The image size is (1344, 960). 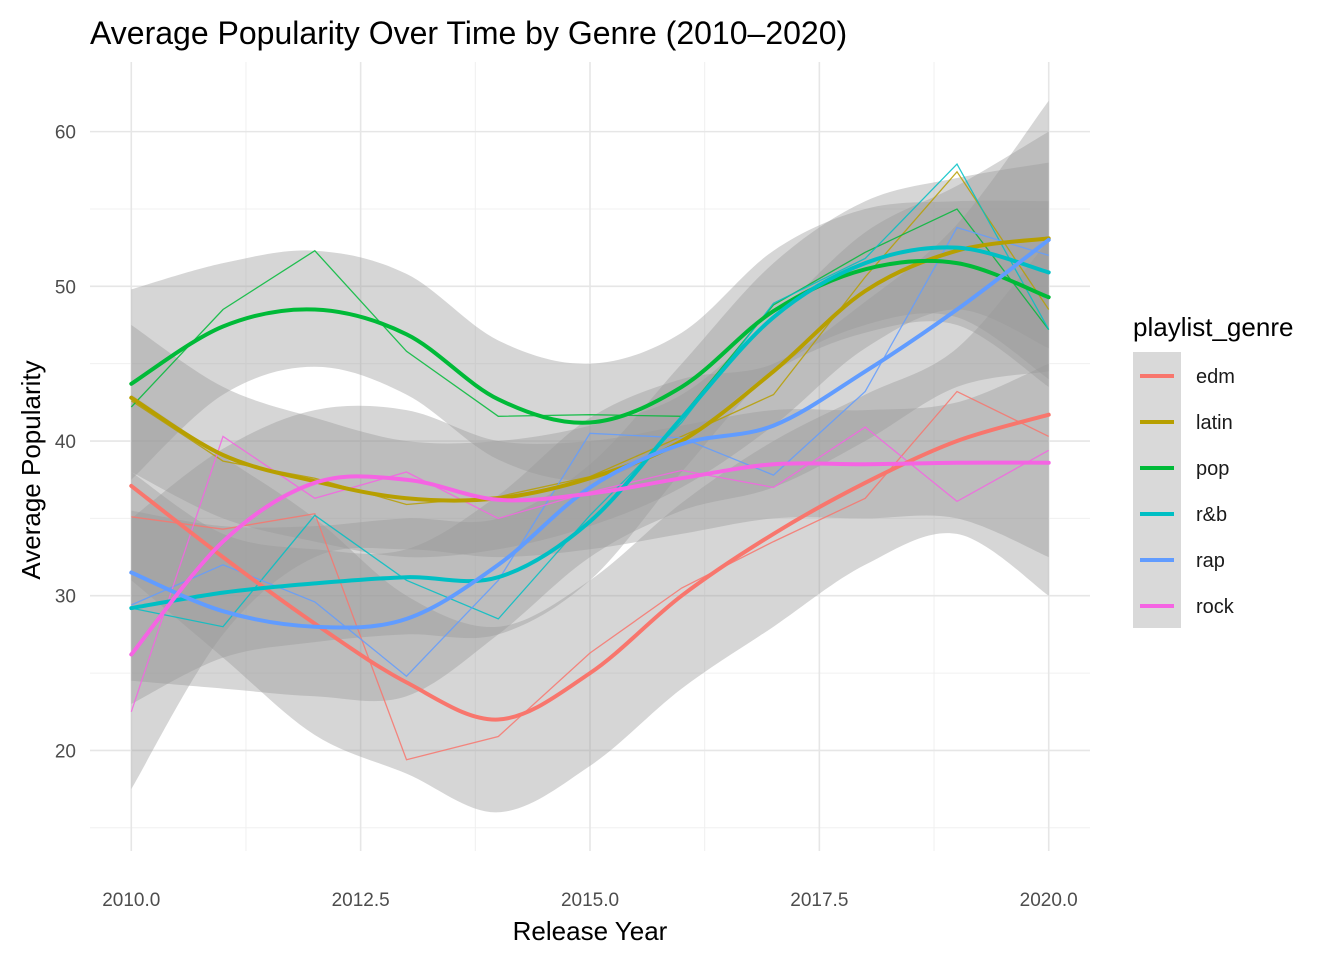 What do you see at coordinates (31, 469) in the screenshot?
I see `y-axis-title: Average Popularity` at bounding box center [31, 469].